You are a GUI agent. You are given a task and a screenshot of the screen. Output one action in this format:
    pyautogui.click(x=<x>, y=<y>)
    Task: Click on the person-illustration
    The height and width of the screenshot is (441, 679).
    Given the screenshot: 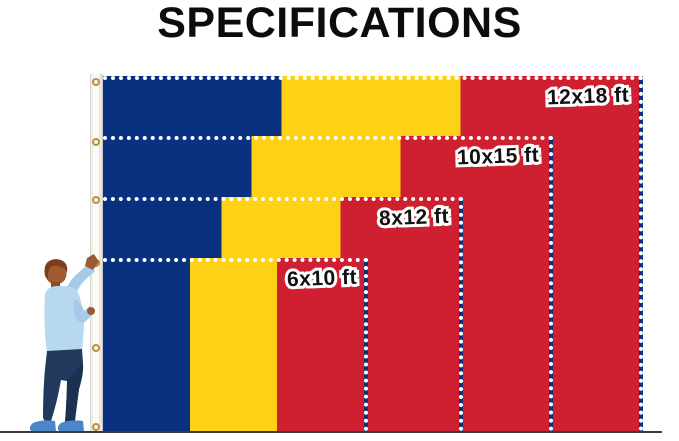 What is the action you would take?
    pyautogui.click(x=61, y=343)
    